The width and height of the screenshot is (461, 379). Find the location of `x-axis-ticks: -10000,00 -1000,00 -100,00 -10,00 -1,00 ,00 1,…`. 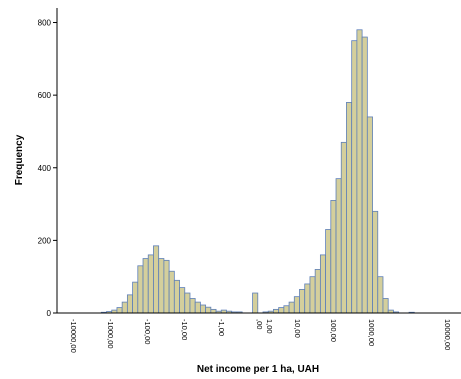

x-axis-ticks: -10000,00 -1000,00 -100,00 -10,00 -1,00 ,00 1,… is located at coordinates (260, 336).